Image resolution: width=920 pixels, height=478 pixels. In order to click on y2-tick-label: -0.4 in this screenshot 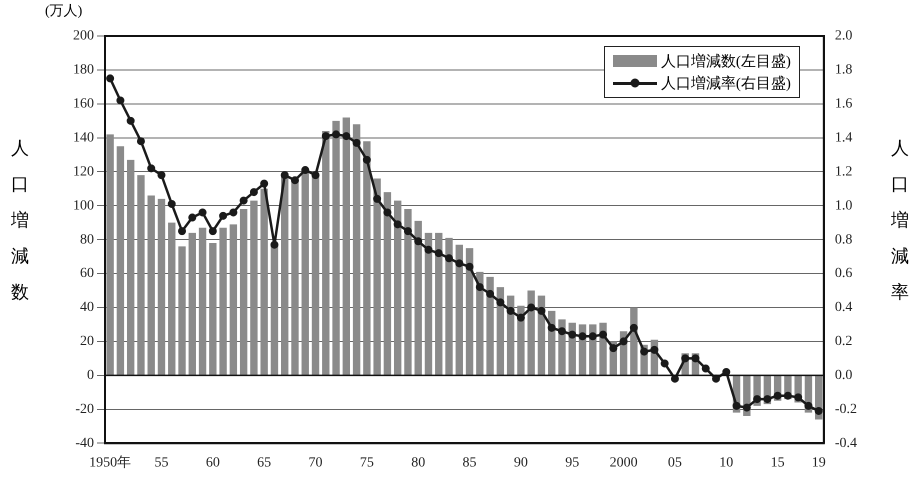, I will do `click(846, 443)`.